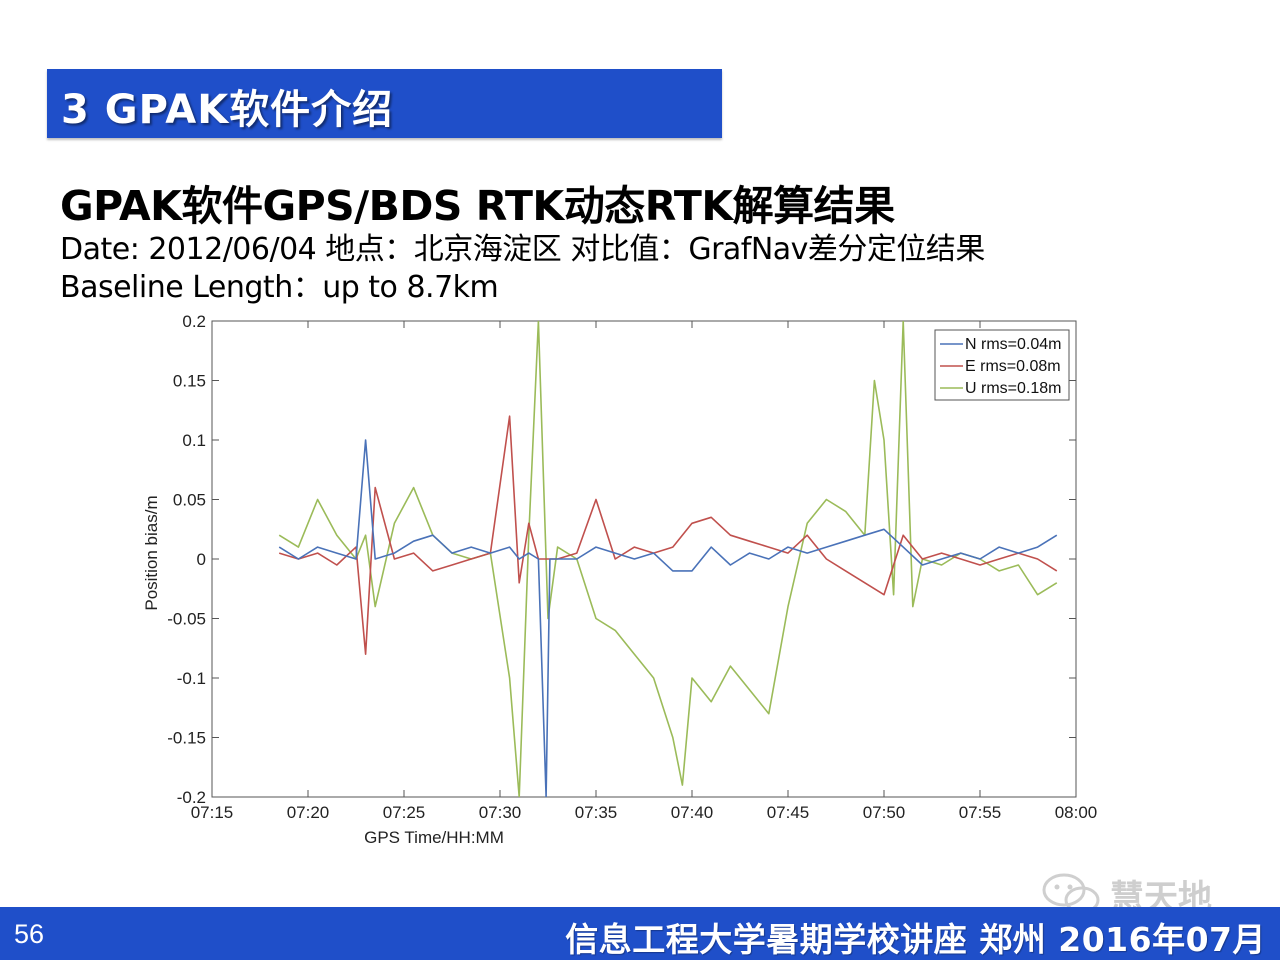 The image size is (1280, 961). I want to click on x-tick-label: 07:20, so click(308, 812).